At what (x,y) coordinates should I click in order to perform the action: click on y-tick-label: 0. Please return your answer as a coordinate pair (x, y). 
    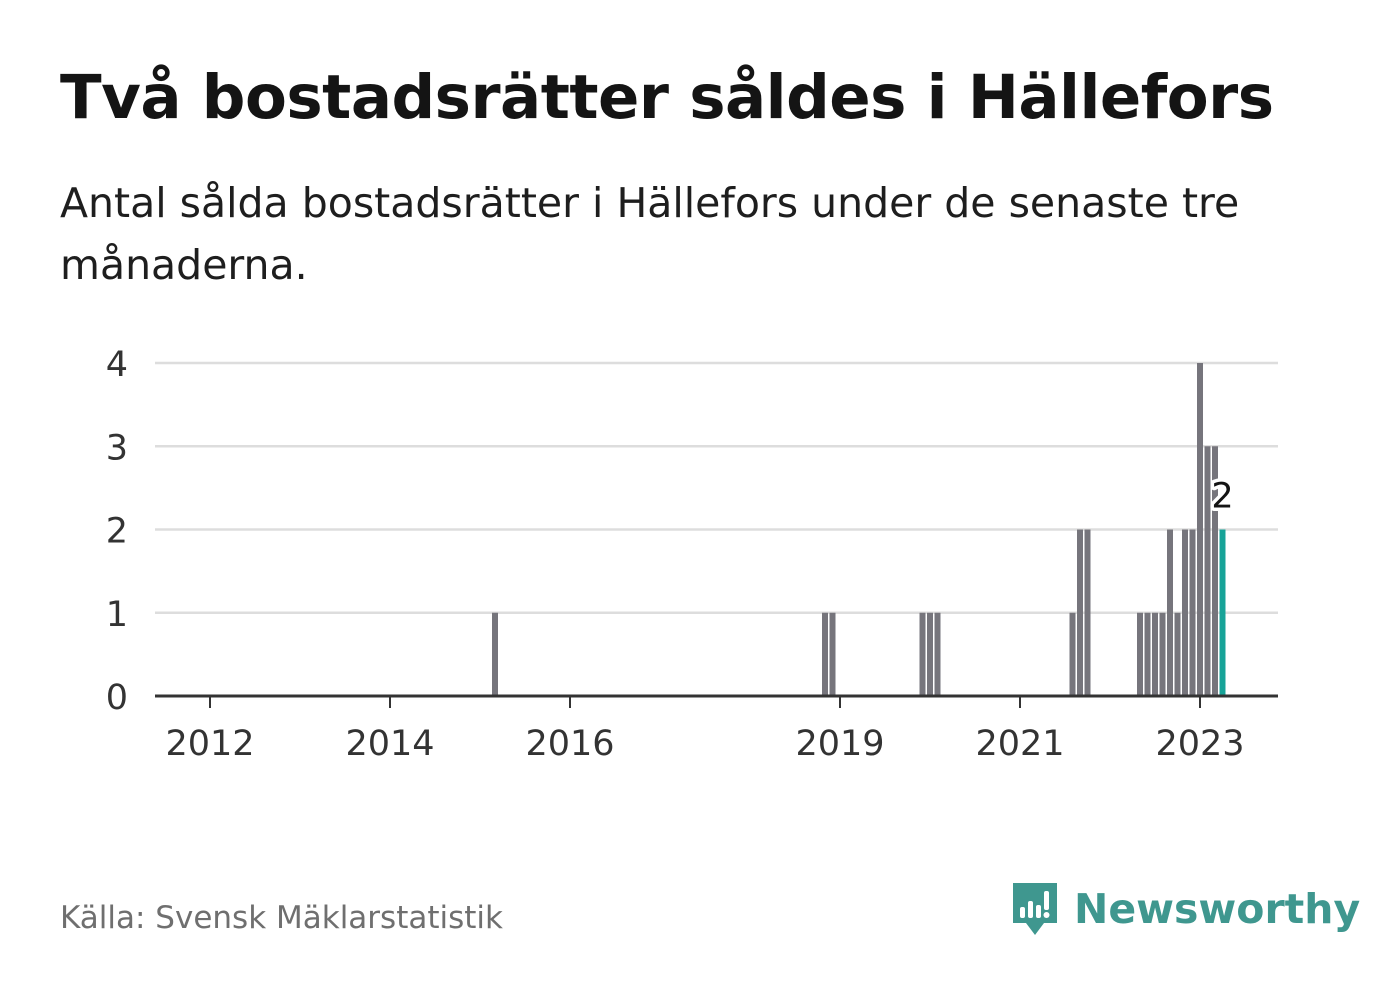
    Looking at the image, I should click on (117, 698).